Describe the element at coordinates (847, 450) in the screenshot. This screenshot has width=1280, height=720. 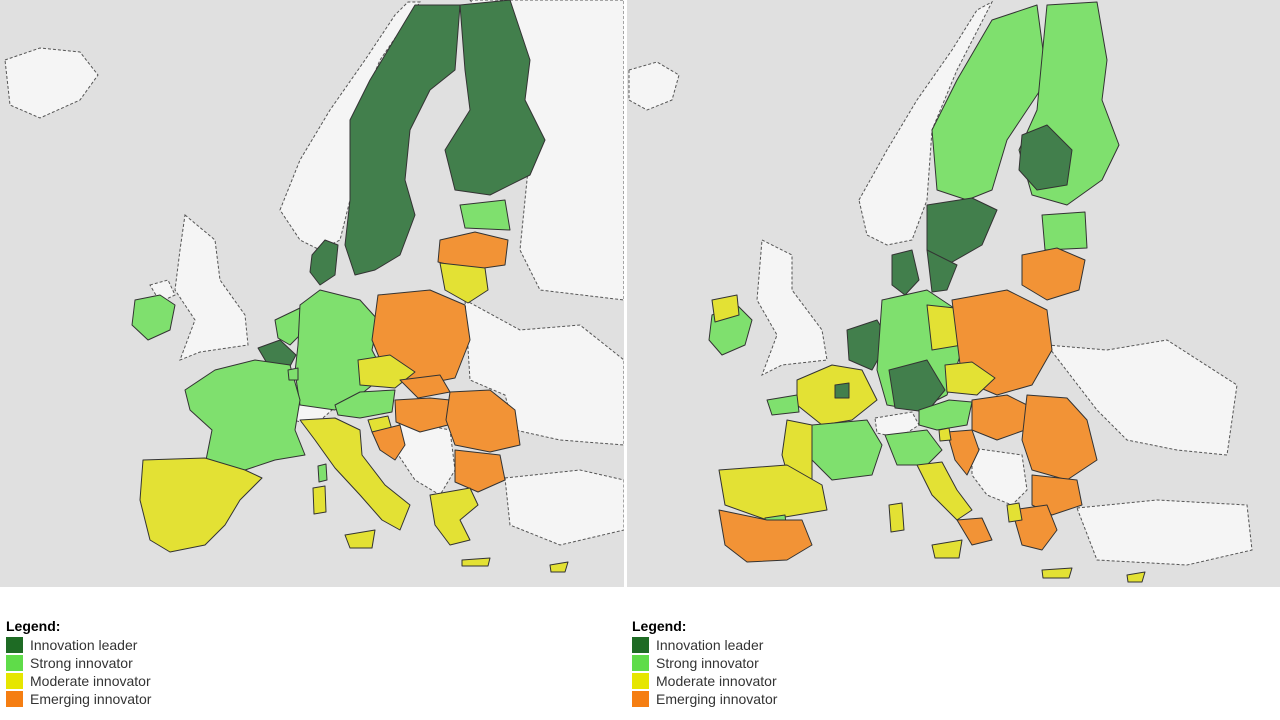
I see `region-france-south` at that location.